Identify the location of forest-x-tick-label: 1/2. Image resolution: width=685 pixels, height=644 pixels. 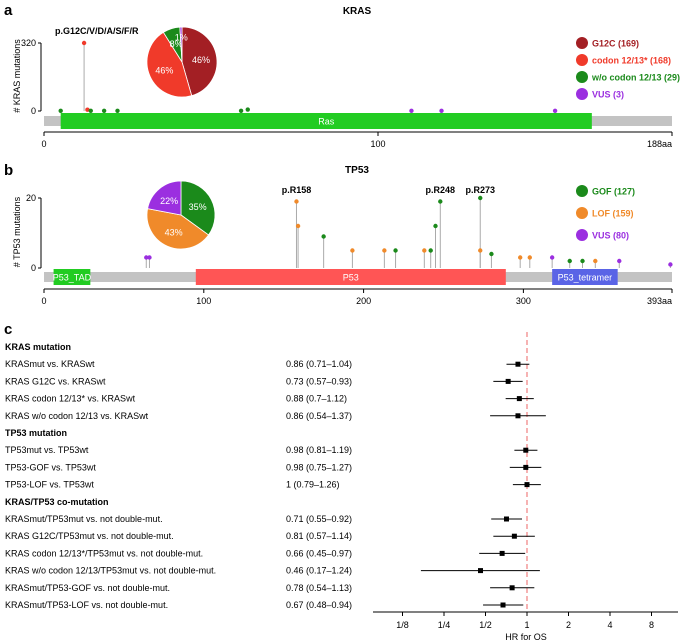
(485, 625).